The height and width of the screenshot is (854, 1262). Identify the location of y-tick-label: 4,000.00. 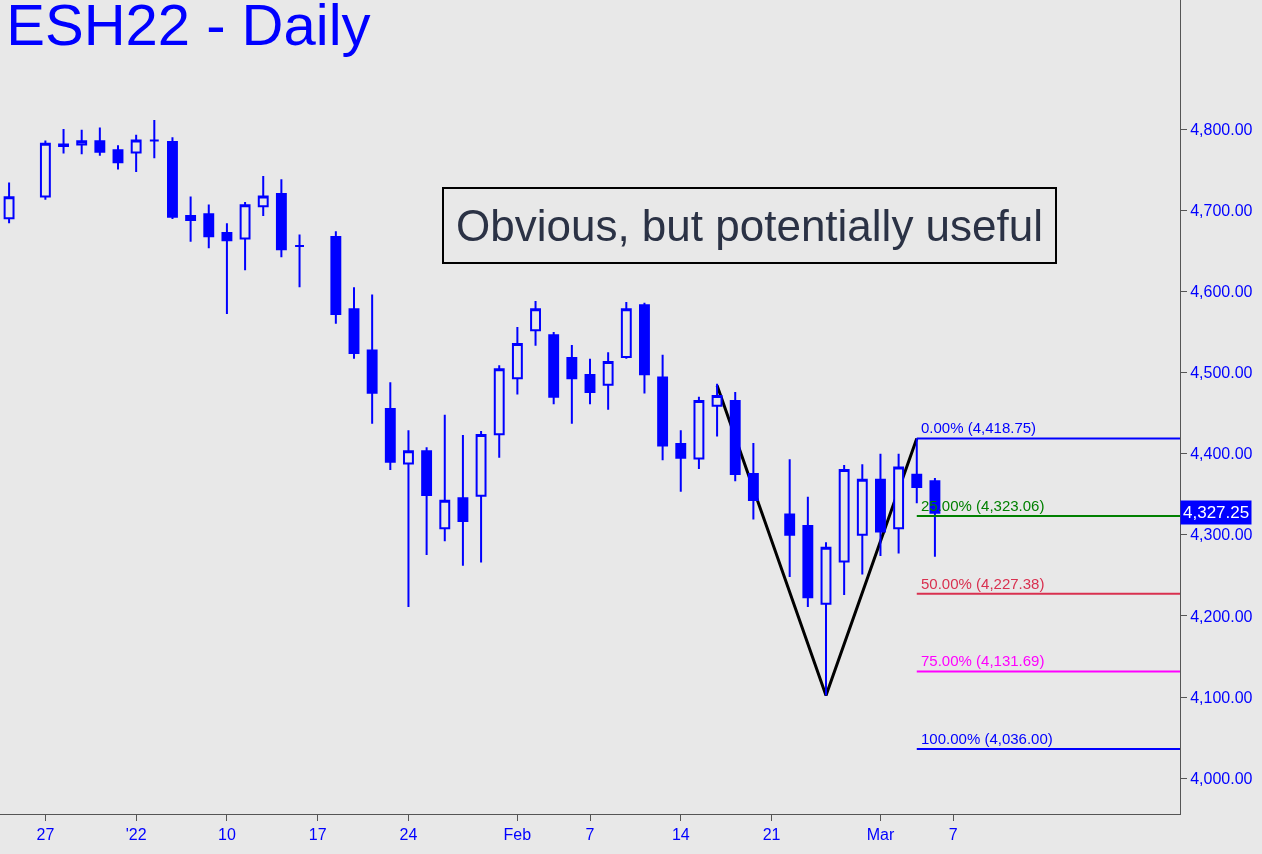
(1221, 778).